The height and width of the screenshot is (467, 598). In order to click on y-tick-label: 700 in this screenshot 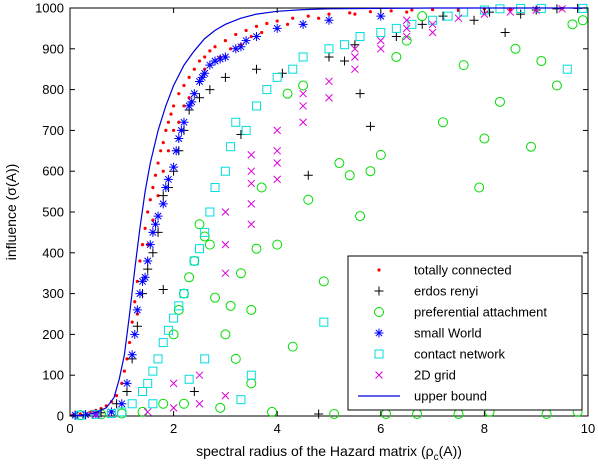, I will do `click(53, 130)`.